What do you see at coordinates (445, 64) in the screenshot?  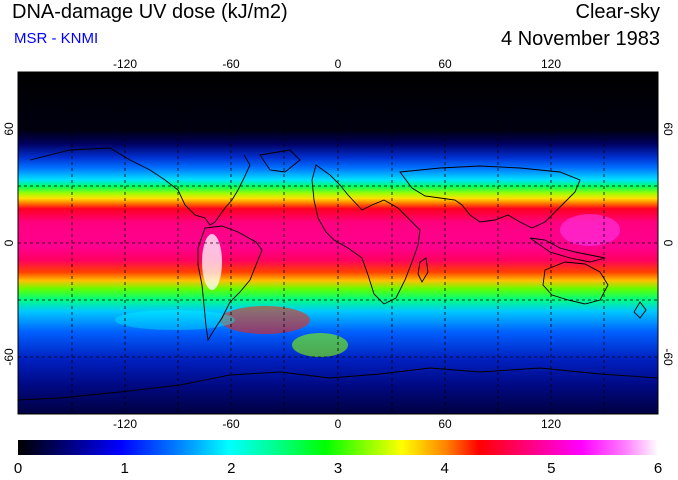 I see `lon-tick-top-e60: 60` at bounding box center [445, 64].